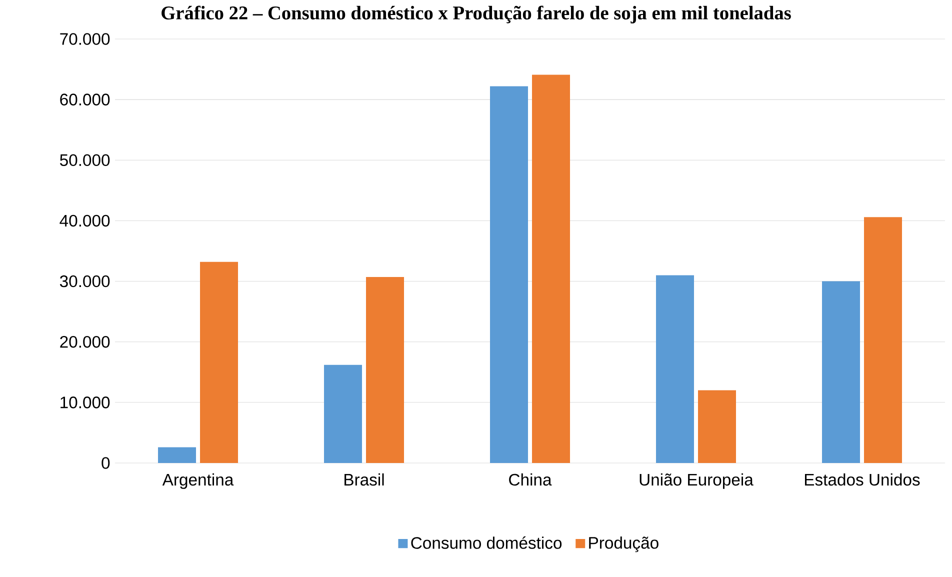  I want to click on x-tick-label: Estados Unidos, so click(862, 479).